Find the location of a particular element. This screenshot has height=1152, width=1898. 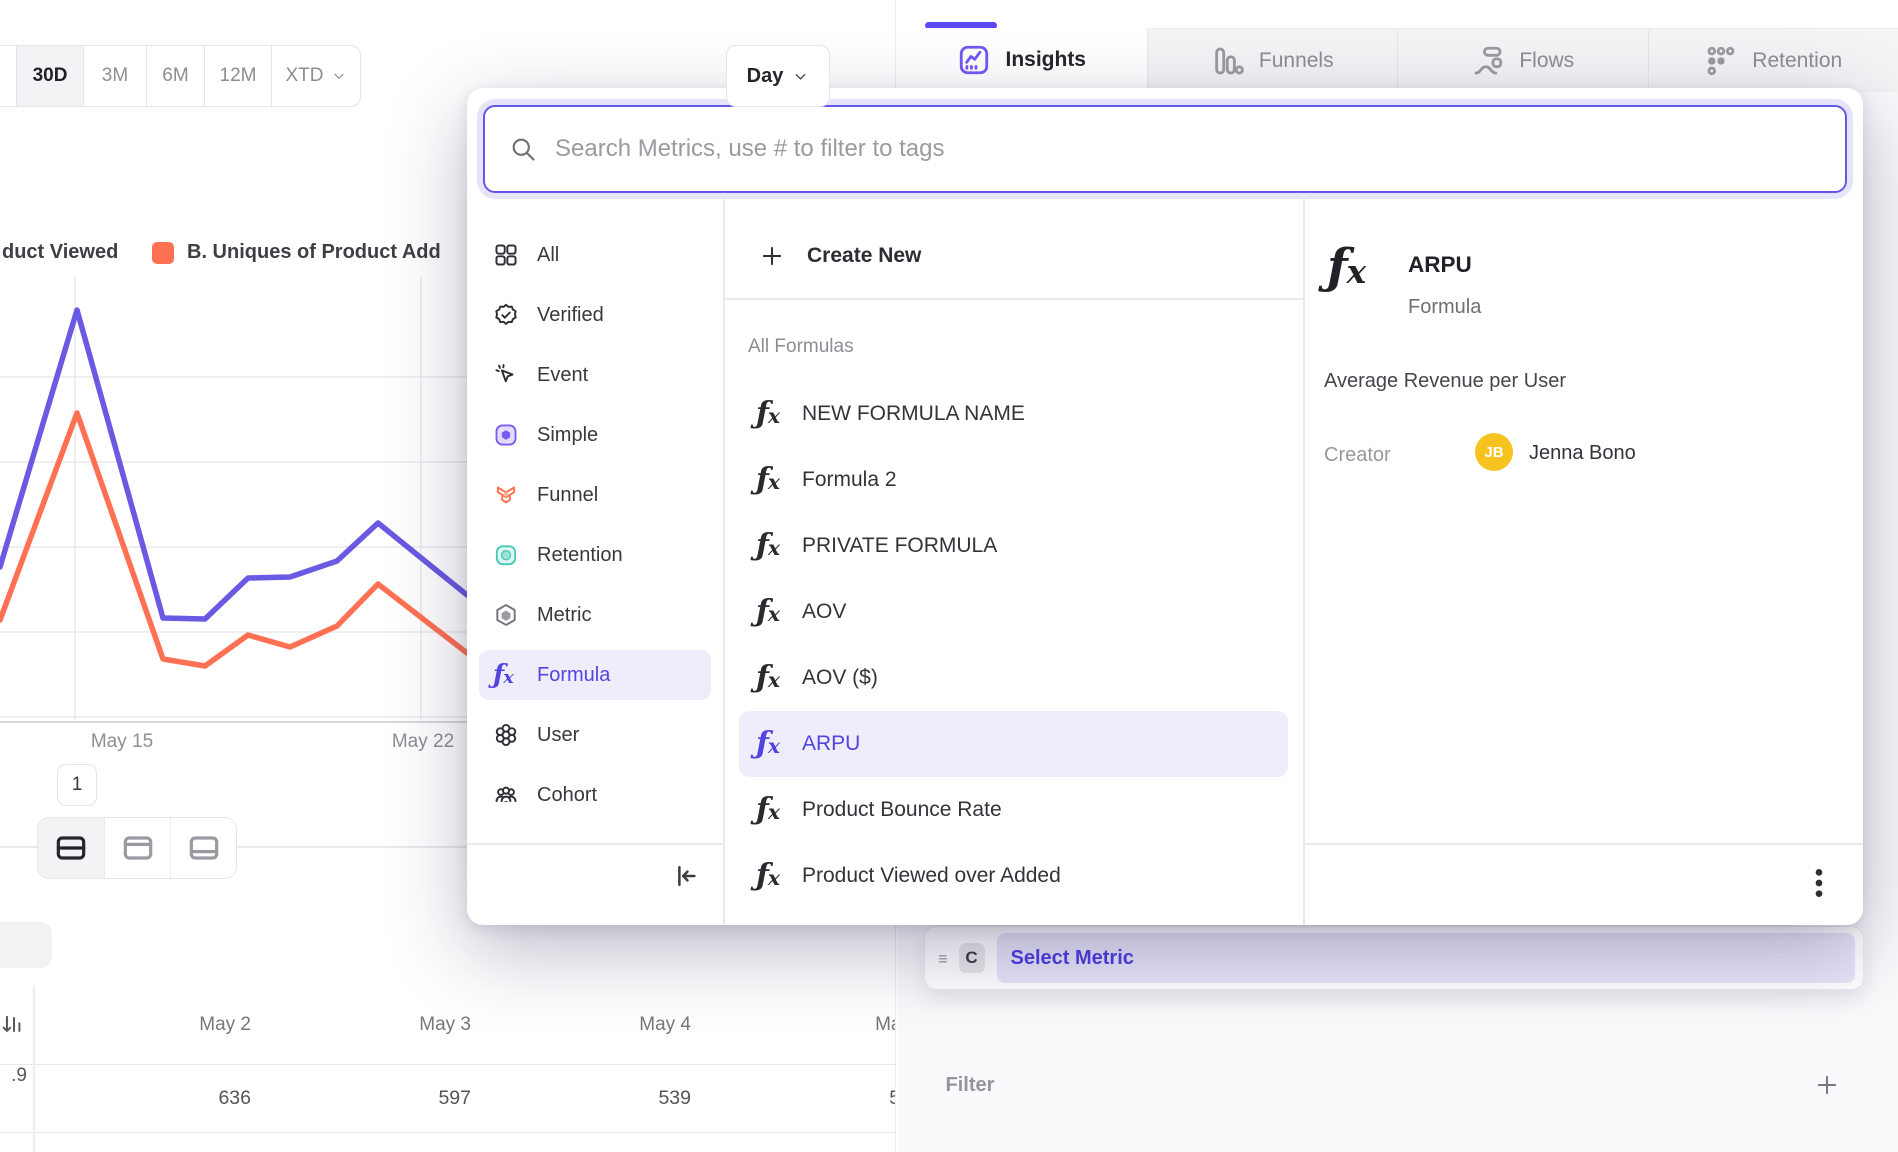

category-formula: ƒx Formula is located at coordinates (595, 675).